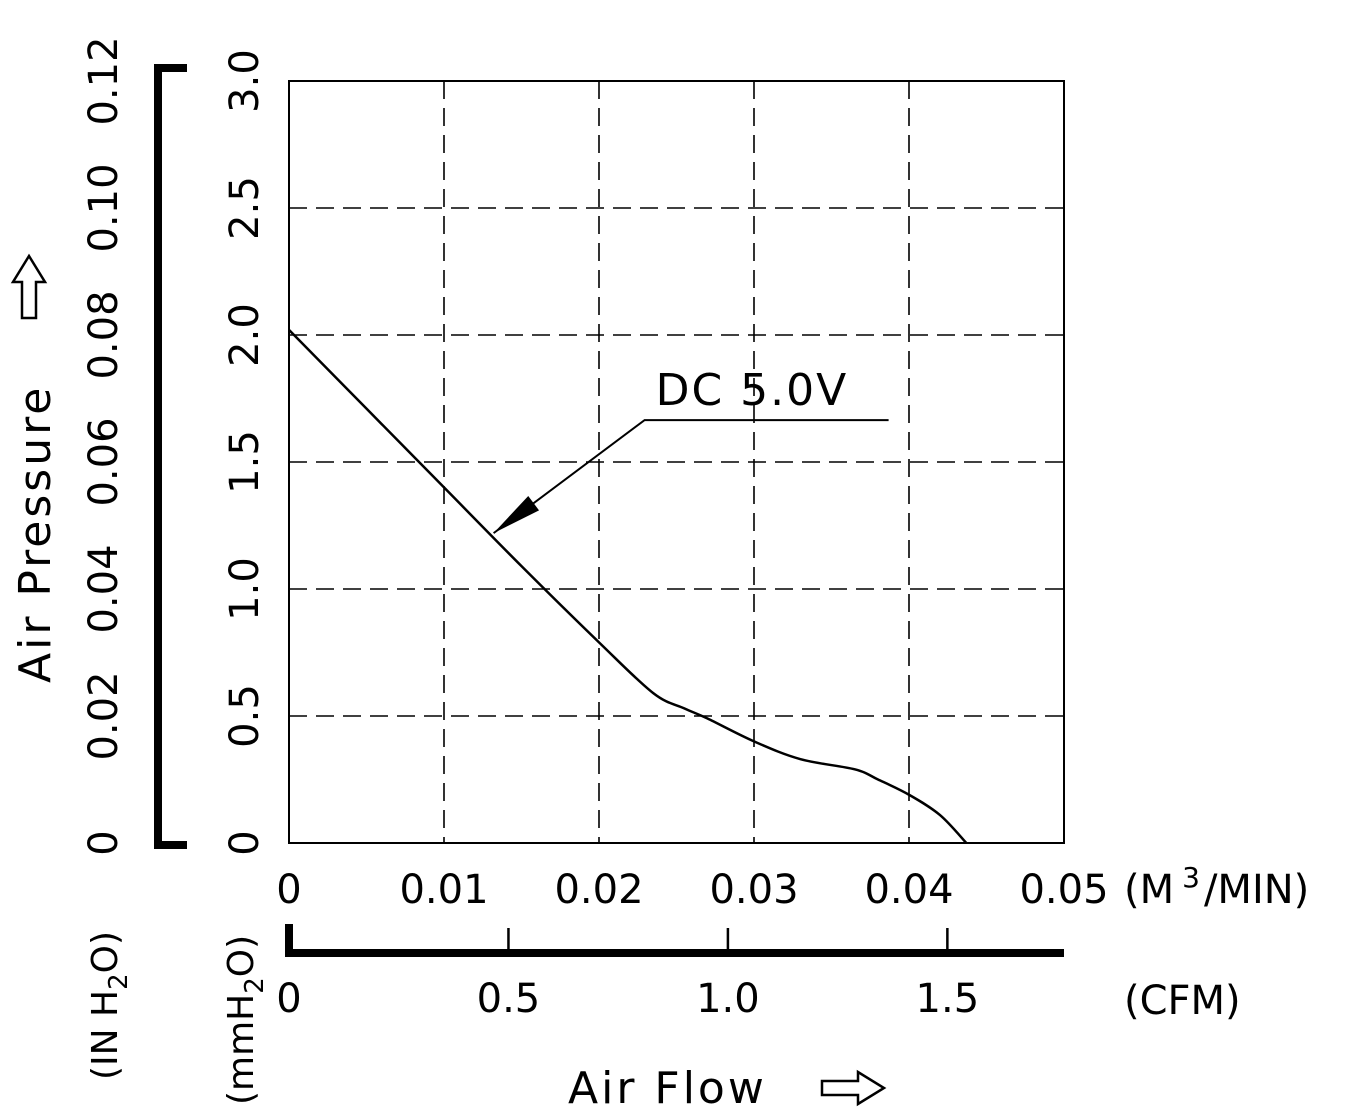  What do you see at coordinates (245, 1020) in the screenshot?
I see `y-unit-mm-label: (mmH2O)` at bounding box center [245, 1020].